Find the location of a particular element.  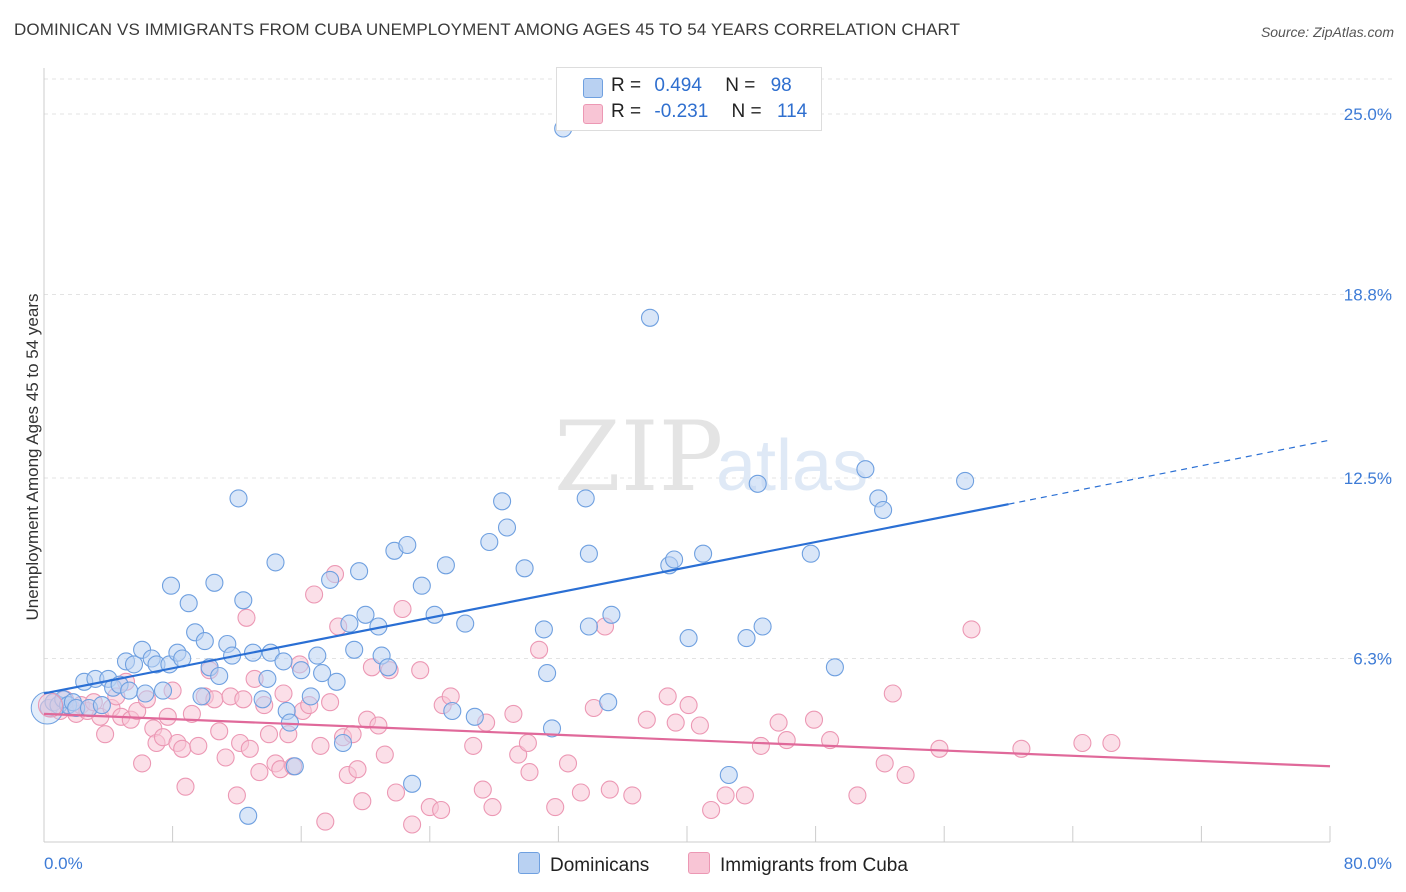

x-tick-label: 80.0% is located at coordinates (1368, 863).